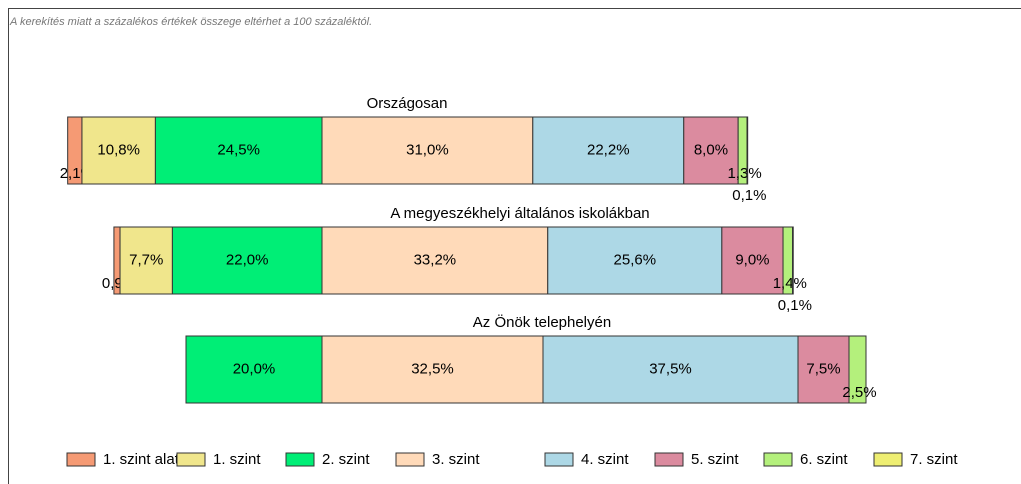  Describe the element at coordinates (824, 459) in the screenshot. I see `legend-label: 6. szint` at that location.